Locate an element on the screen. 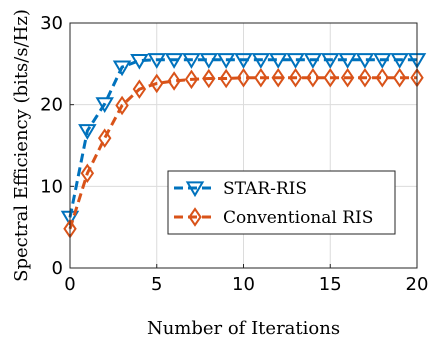 This screenshot has width=429, height=341. legend-label: Conventional RIS is located at coordinates (298, 218).